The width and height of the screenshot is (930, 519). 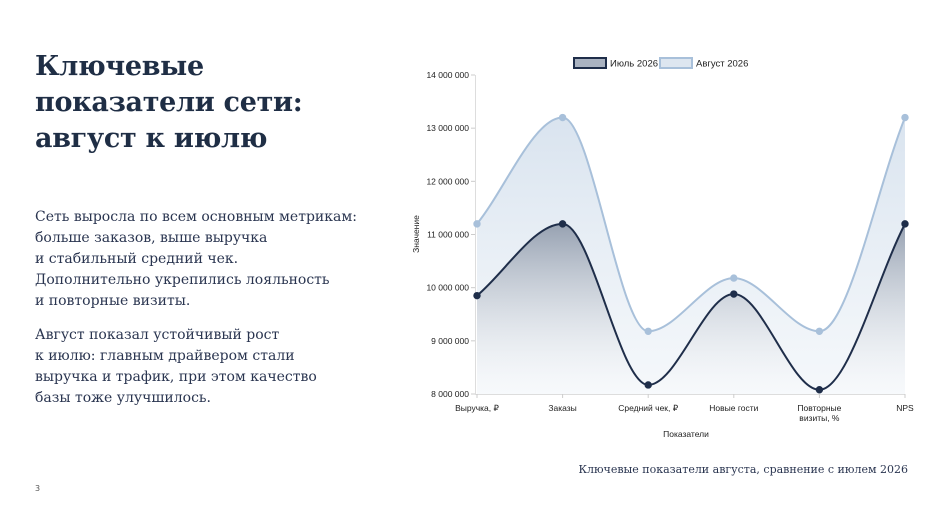 What do you see at coordinates (38, 488) in the screenshot?
I see `page-number: 3` at bounding box center [38, 488].